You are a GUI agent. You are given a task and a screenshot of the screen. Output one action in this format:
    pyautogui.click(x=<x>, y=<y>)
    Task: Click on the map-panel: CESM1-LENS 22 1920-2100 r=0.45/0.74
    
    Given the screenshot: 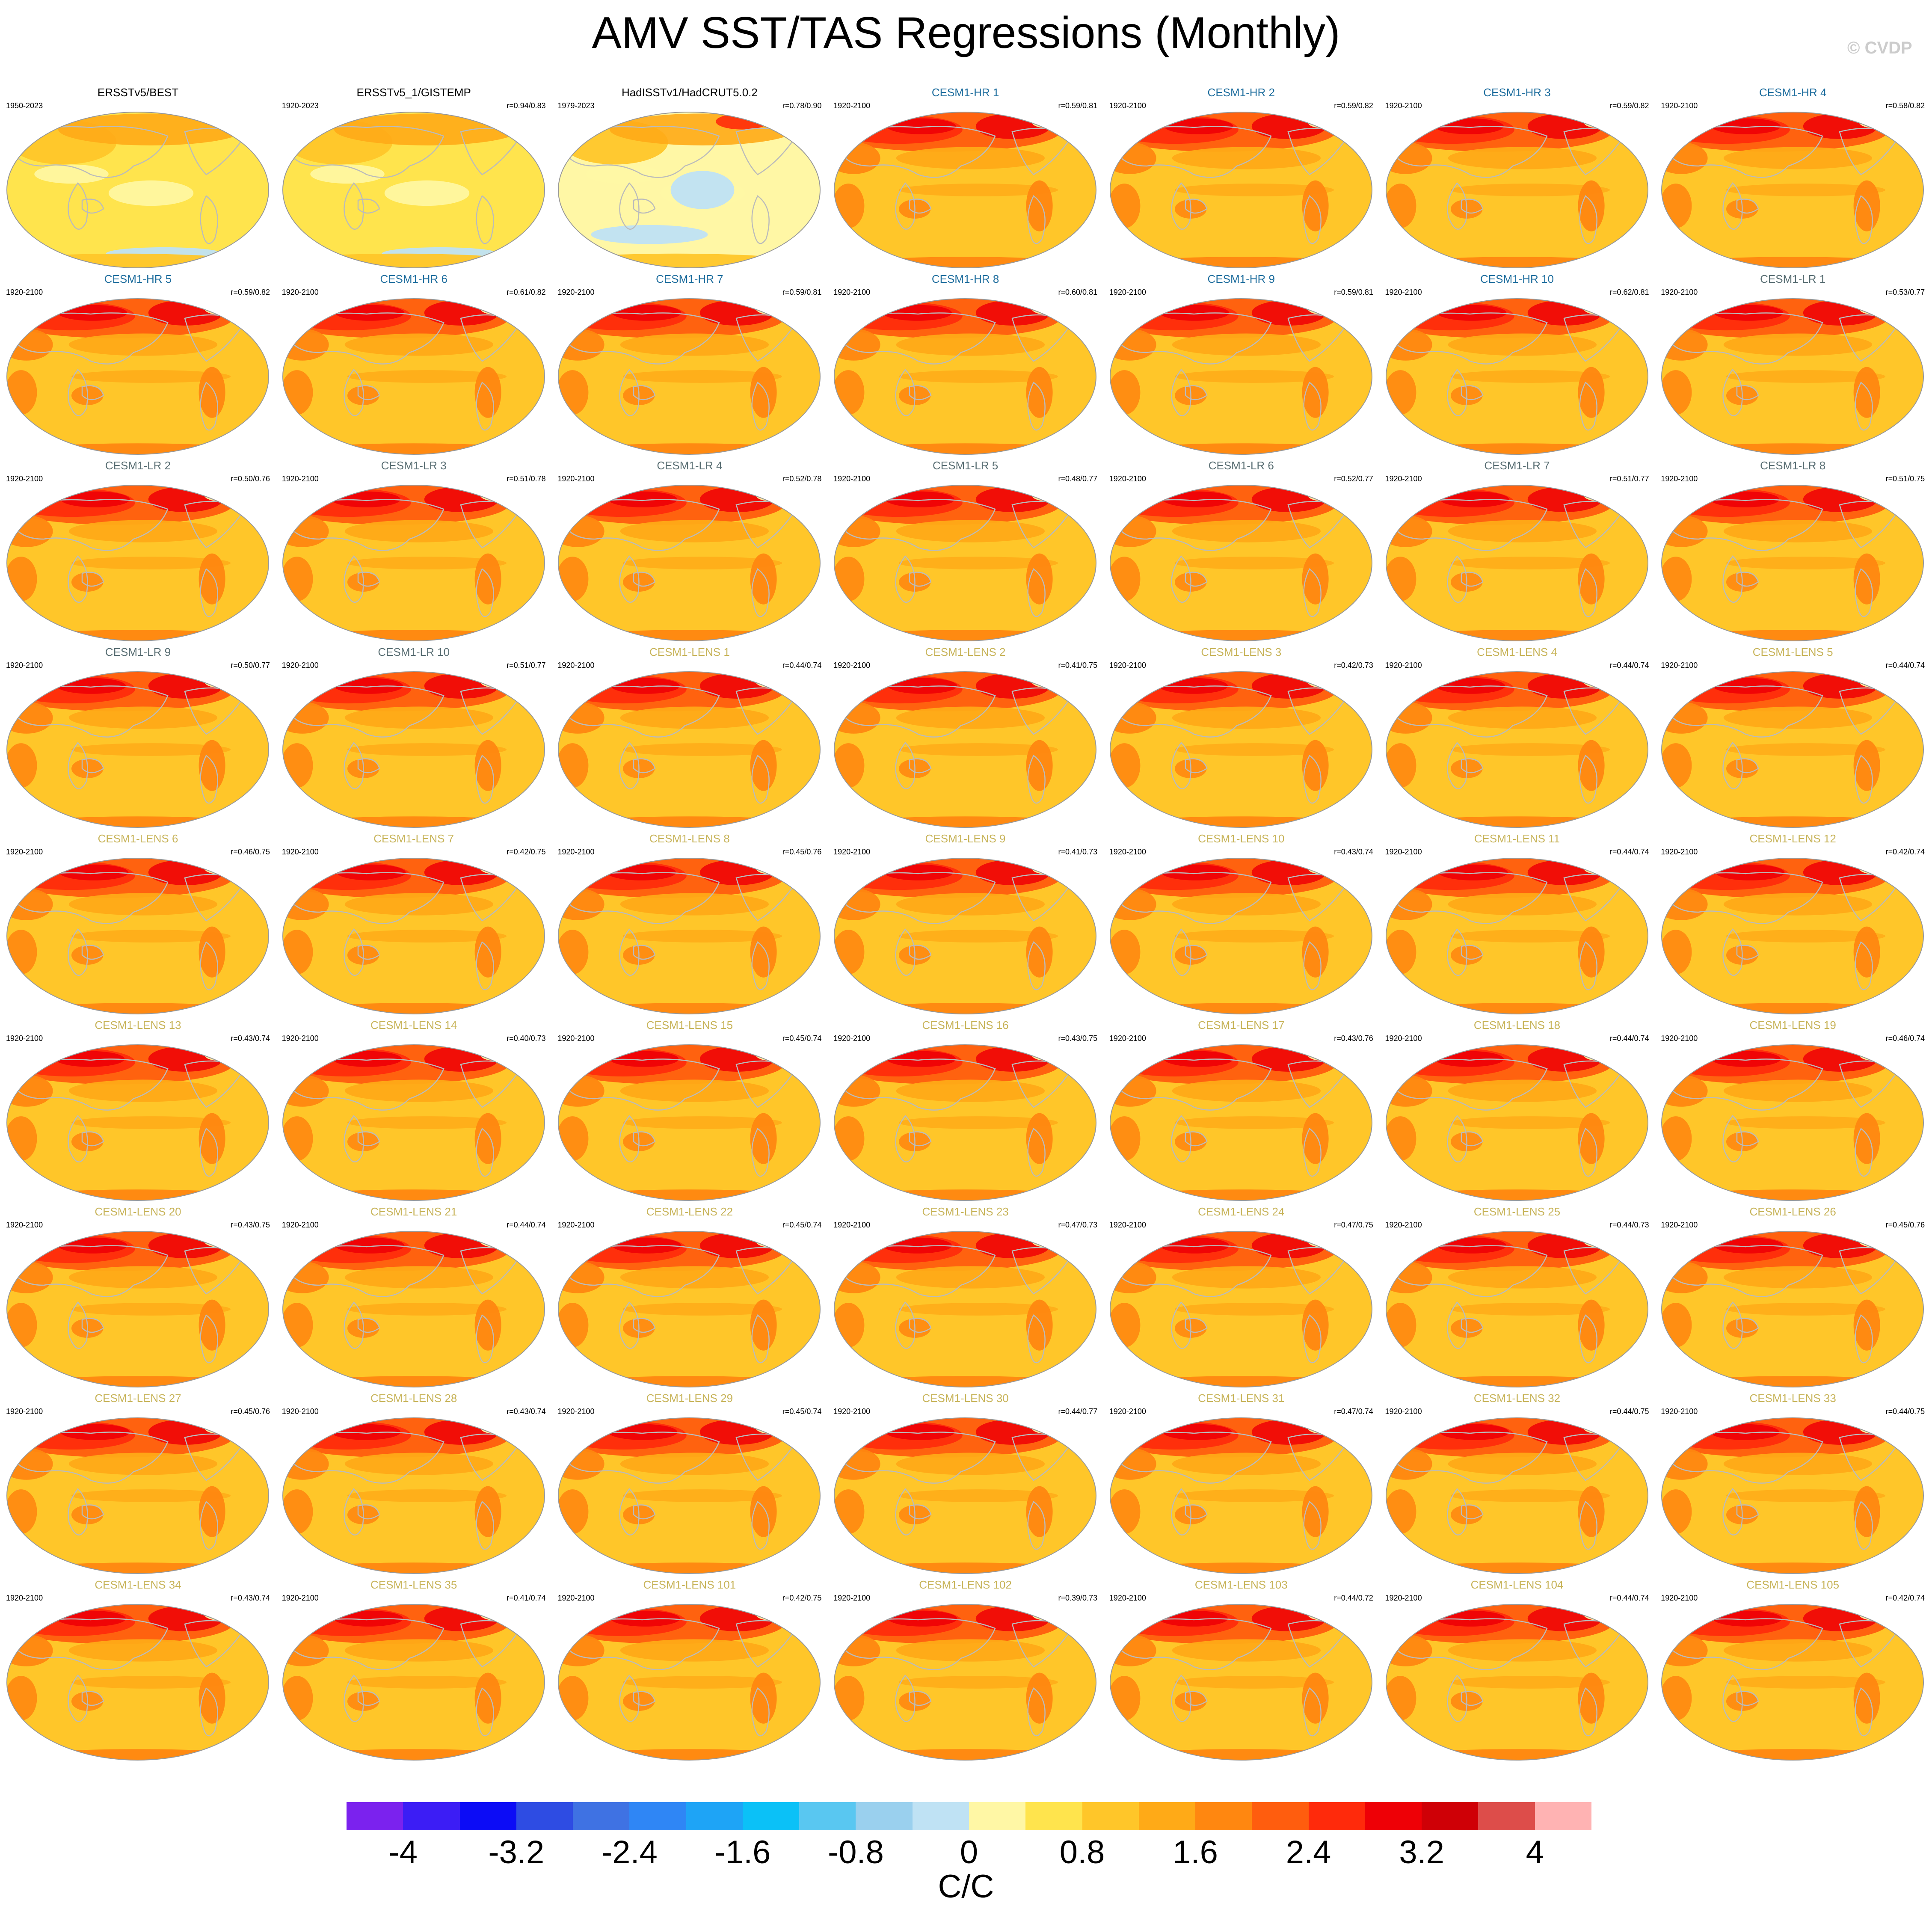 What is the action you would take?
    pyautogui.click(x=689, y=1297)
    